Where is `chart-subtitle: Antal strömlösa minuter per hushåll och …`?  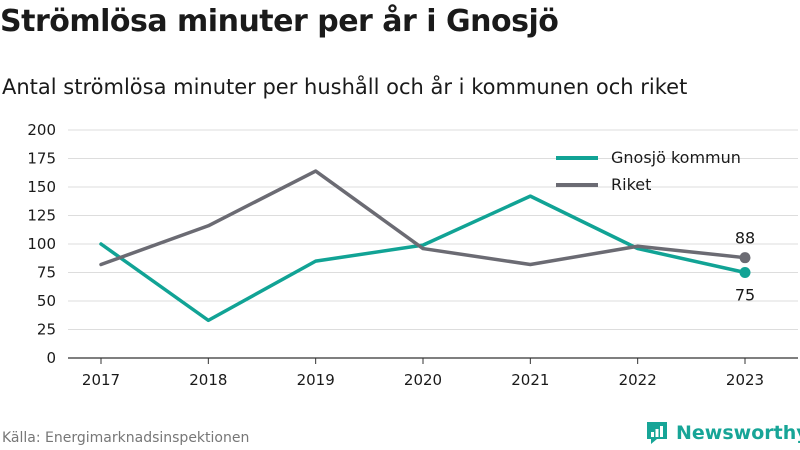
chart-subtitle: Antal strömlösa minuter per hushåll och … is located at coordinates (345, 87).